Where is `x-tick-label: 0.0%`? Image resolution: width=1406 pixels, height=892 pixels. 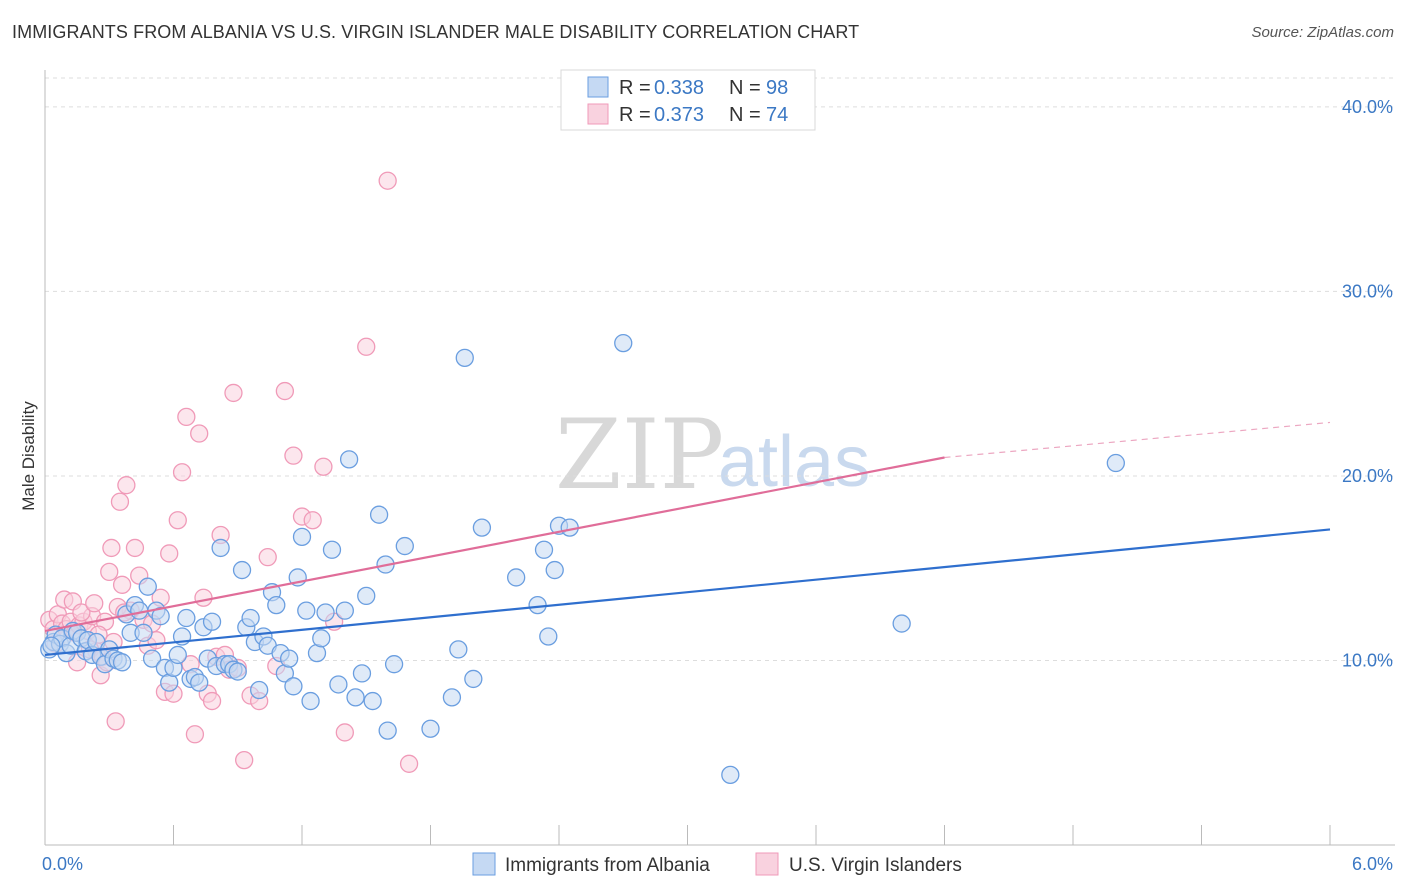
x-tick-label: 0.0% is located at coordinates (62, 864).